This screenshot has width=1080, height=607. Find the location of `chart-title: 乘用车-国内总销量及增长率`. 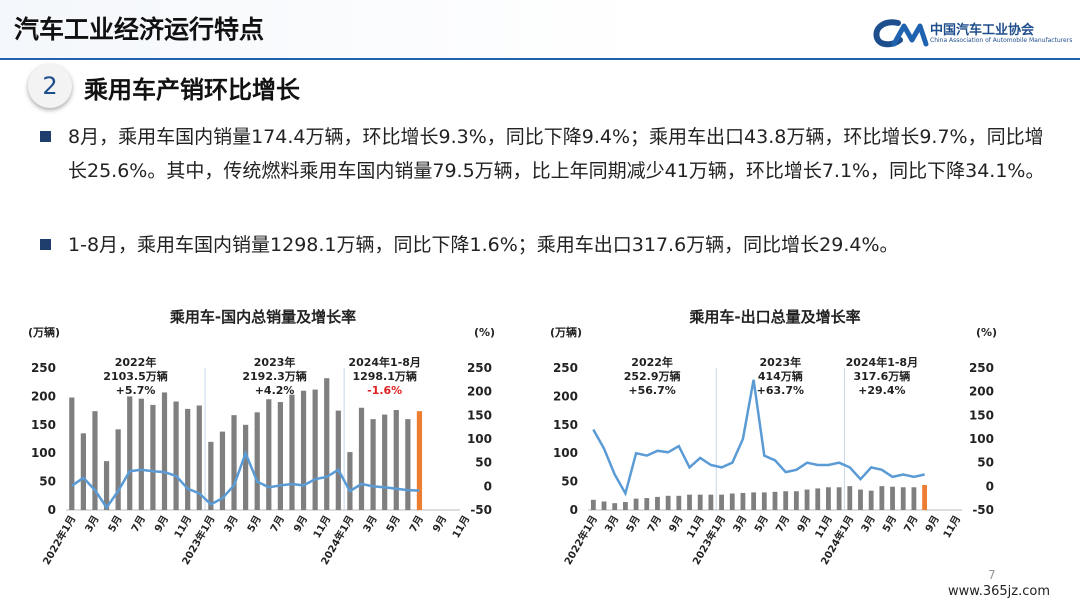

chart-title: 乘用车-国内总销量及增长率 is located at coordinates (262, 317).